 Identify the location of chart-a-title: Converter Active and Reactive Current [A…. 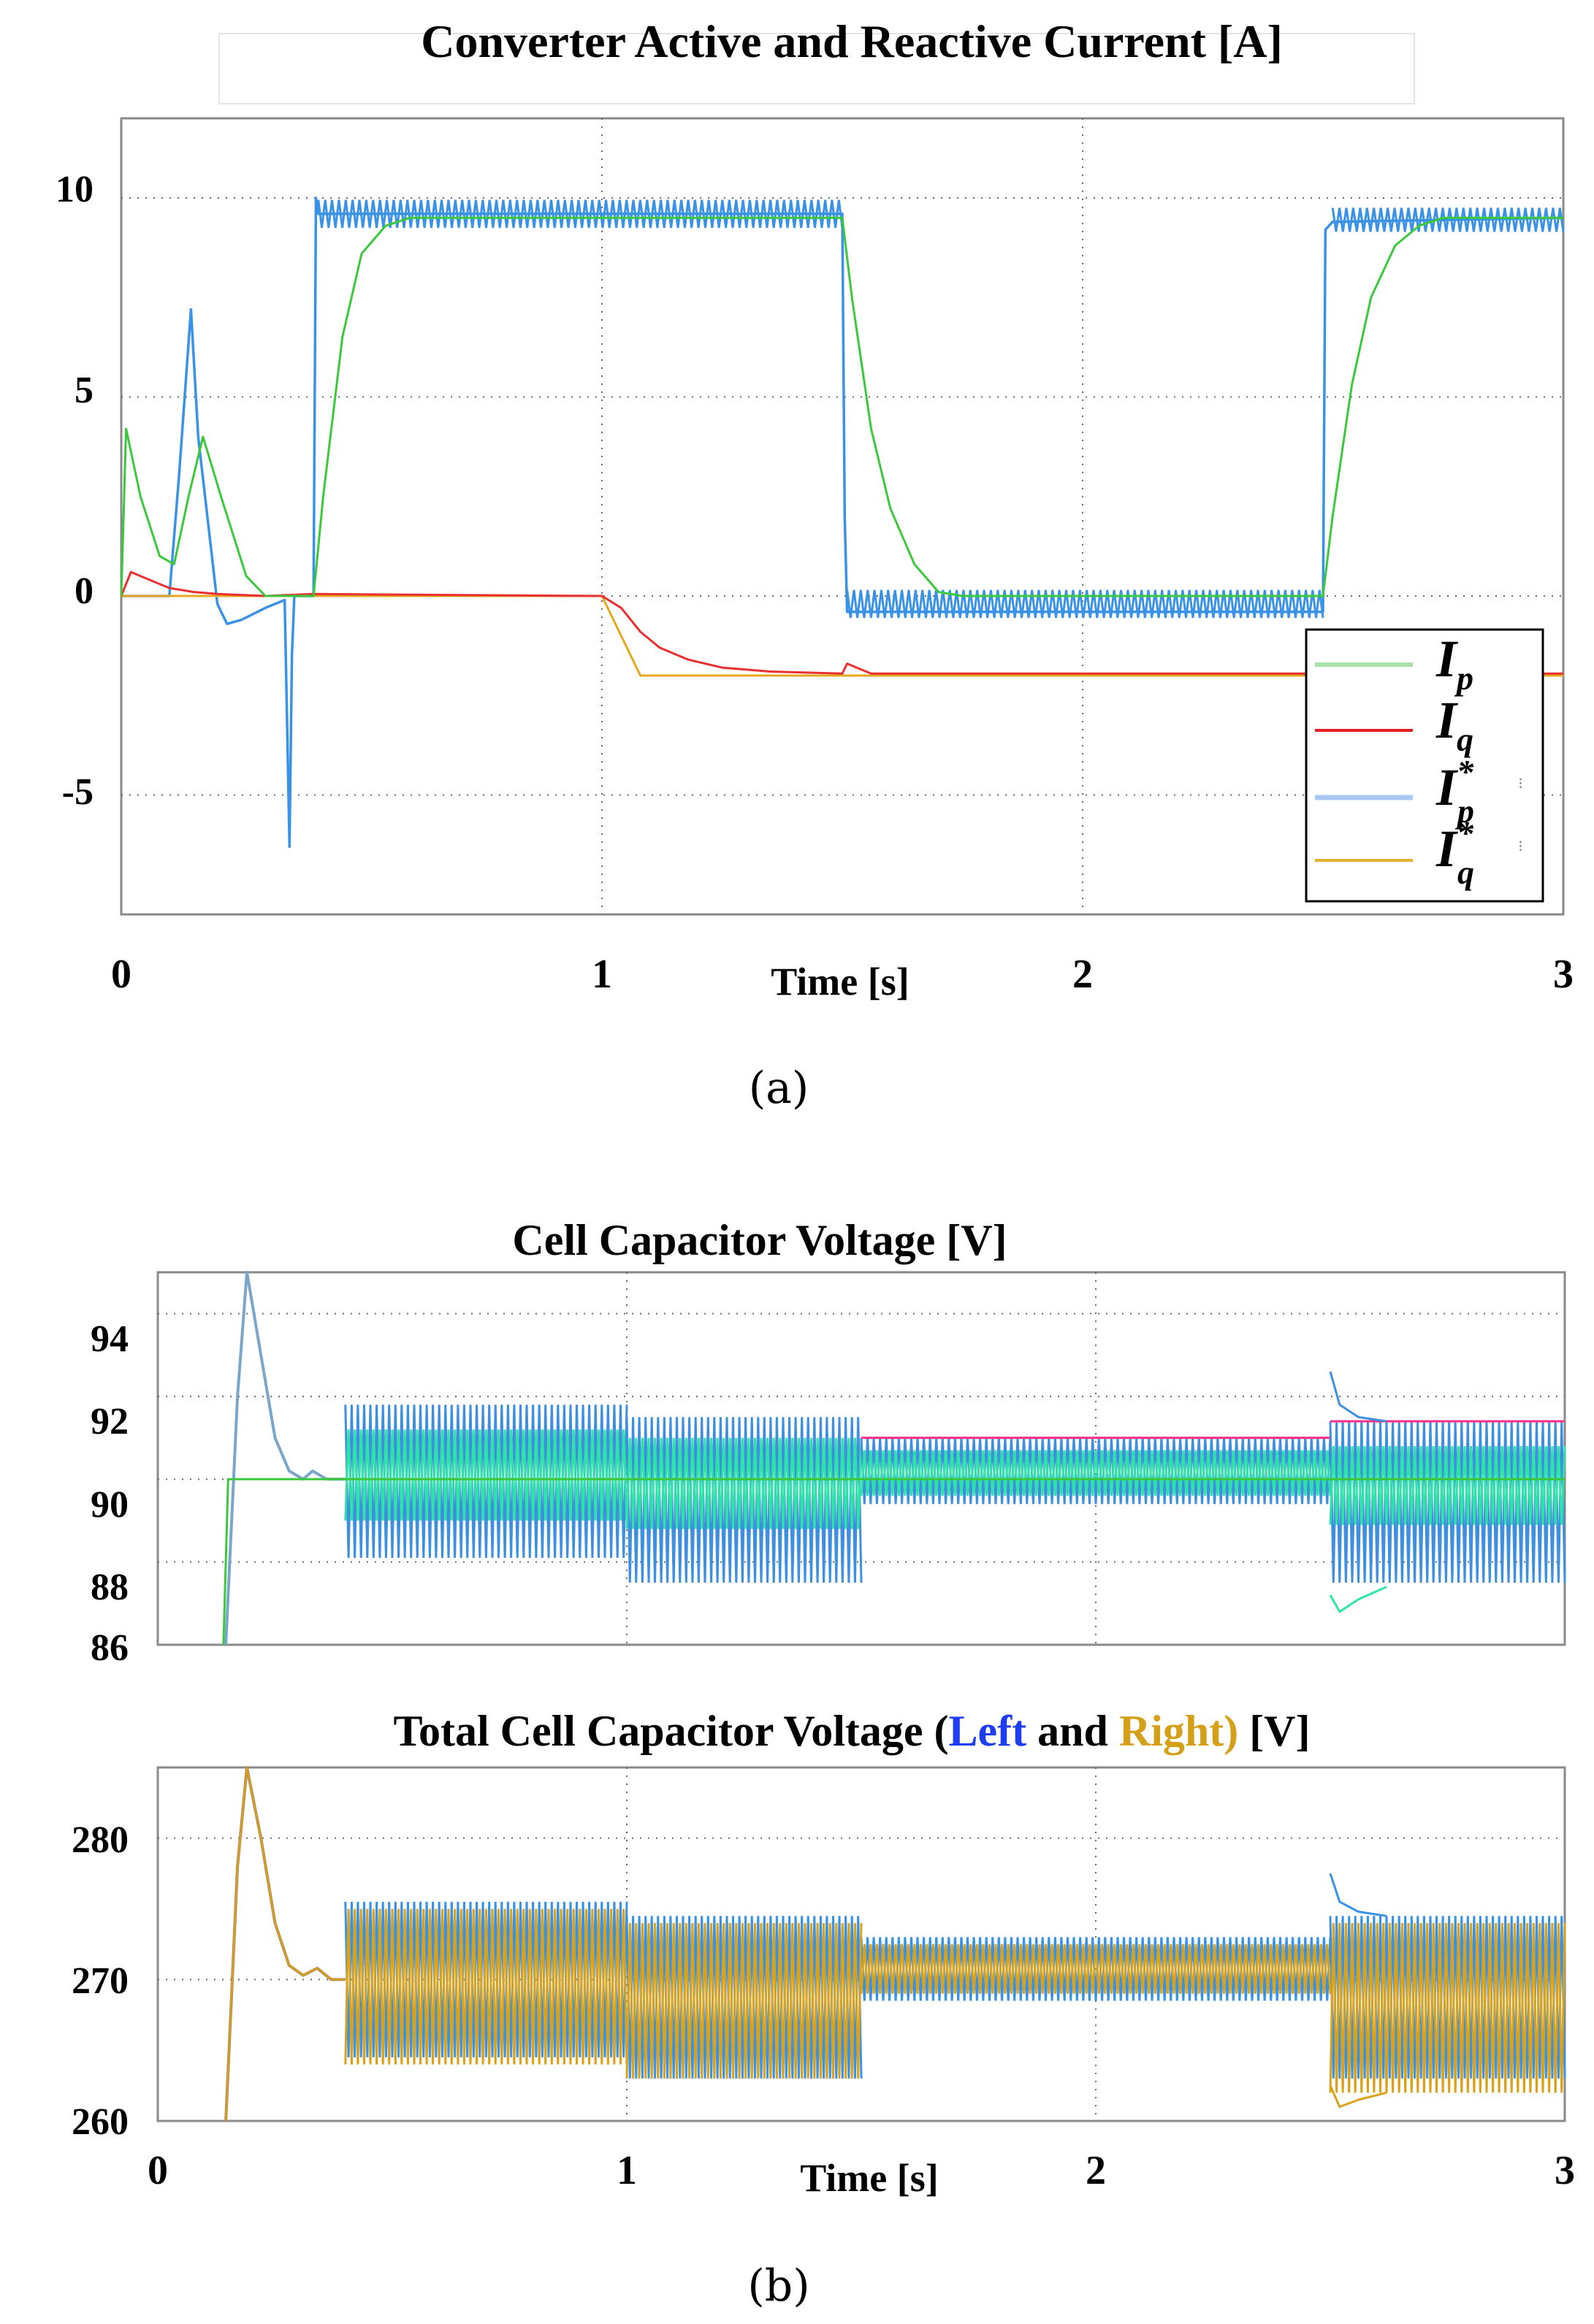
(852, 41).